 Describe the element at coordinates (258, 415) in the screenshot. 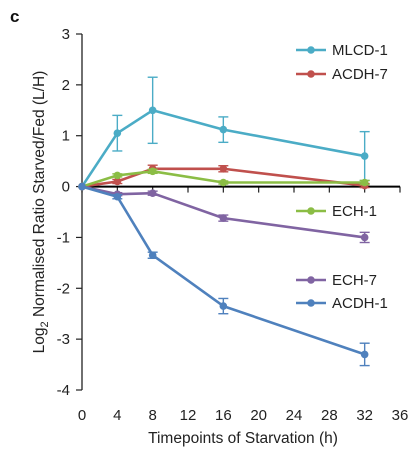

I see `x-tick-label: 20` at that location.